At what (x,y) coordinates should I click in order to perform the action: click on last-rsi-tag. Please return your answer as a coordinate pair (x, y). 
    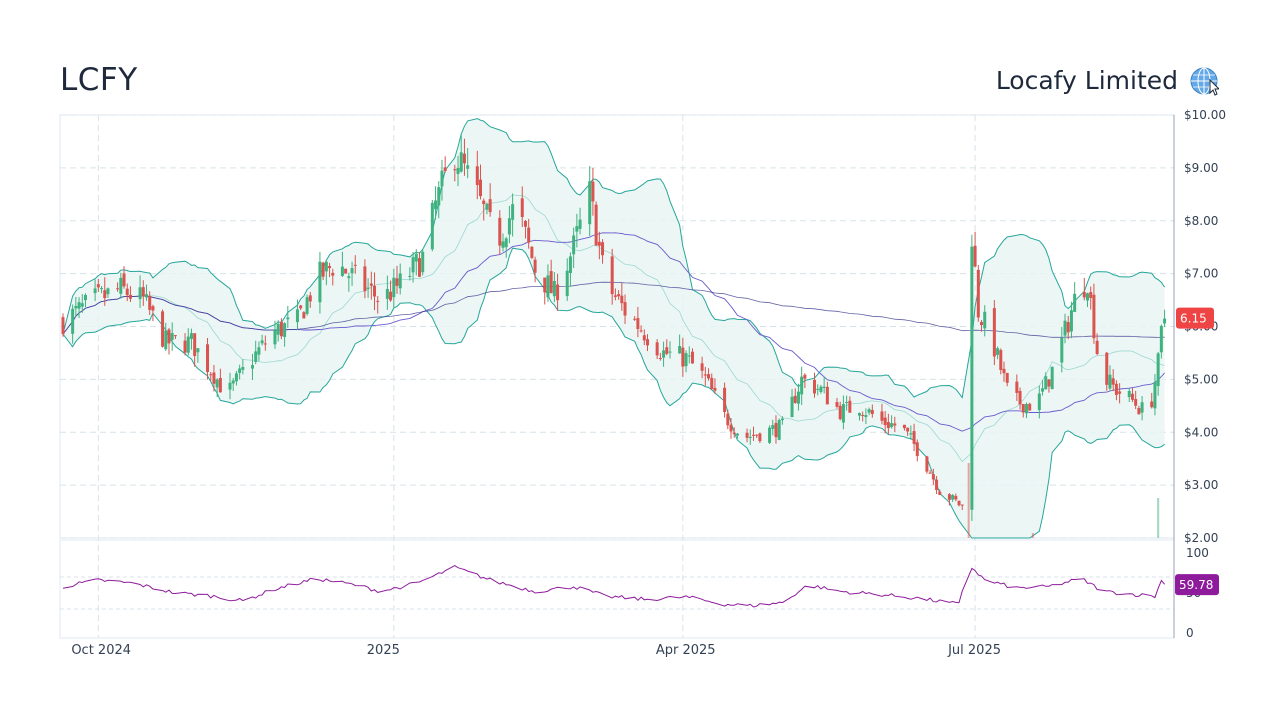
    Looking at the image, I should click on (1197, 585).